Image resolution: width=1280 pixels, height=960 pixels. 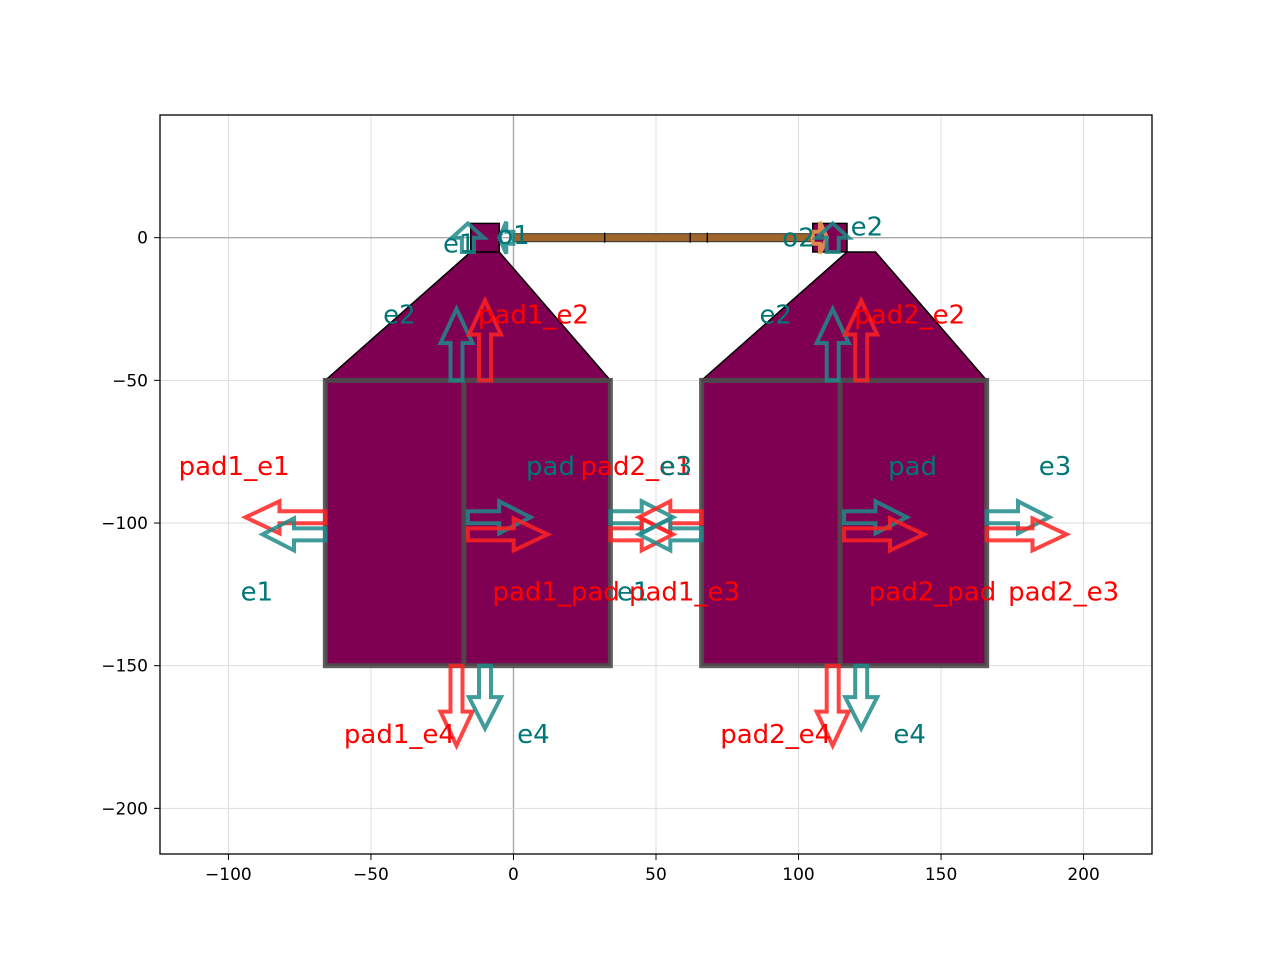 What do you see at coordinates (684, 592) in the screenshot?
I see `port-label: pad1_e3` at bounding box center [684, 592].